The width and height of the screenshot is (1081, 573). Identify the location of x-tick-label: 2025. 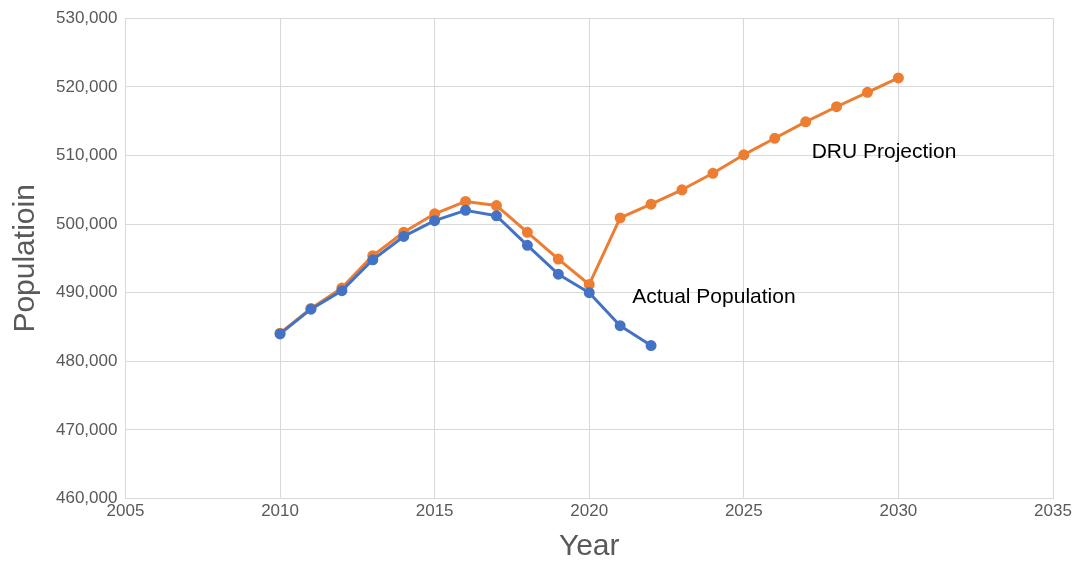
(743, 511).